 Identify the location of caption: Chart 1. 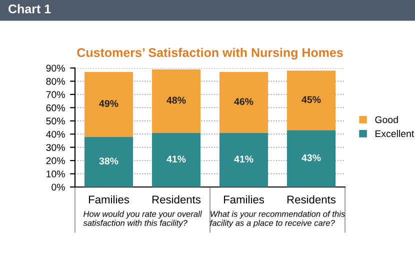
(29, 9).